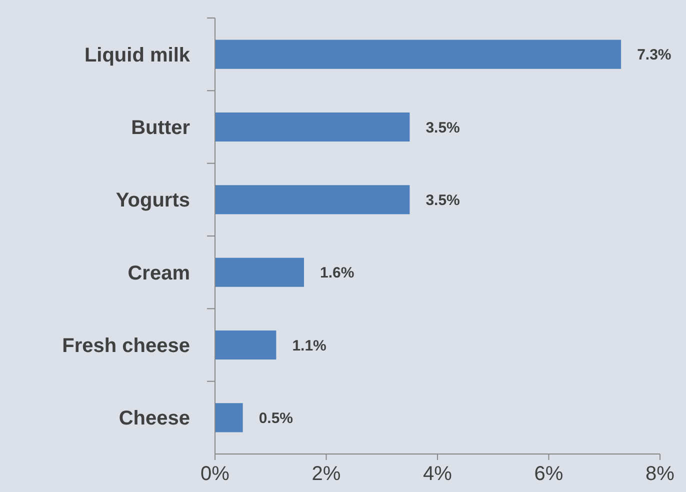 The width and height of the screenshot is (686, 492). What do you see at coordinates (549, 474) in the screenshot?
I see `x-tick-label: 6%` at bounding box center [549, 474].